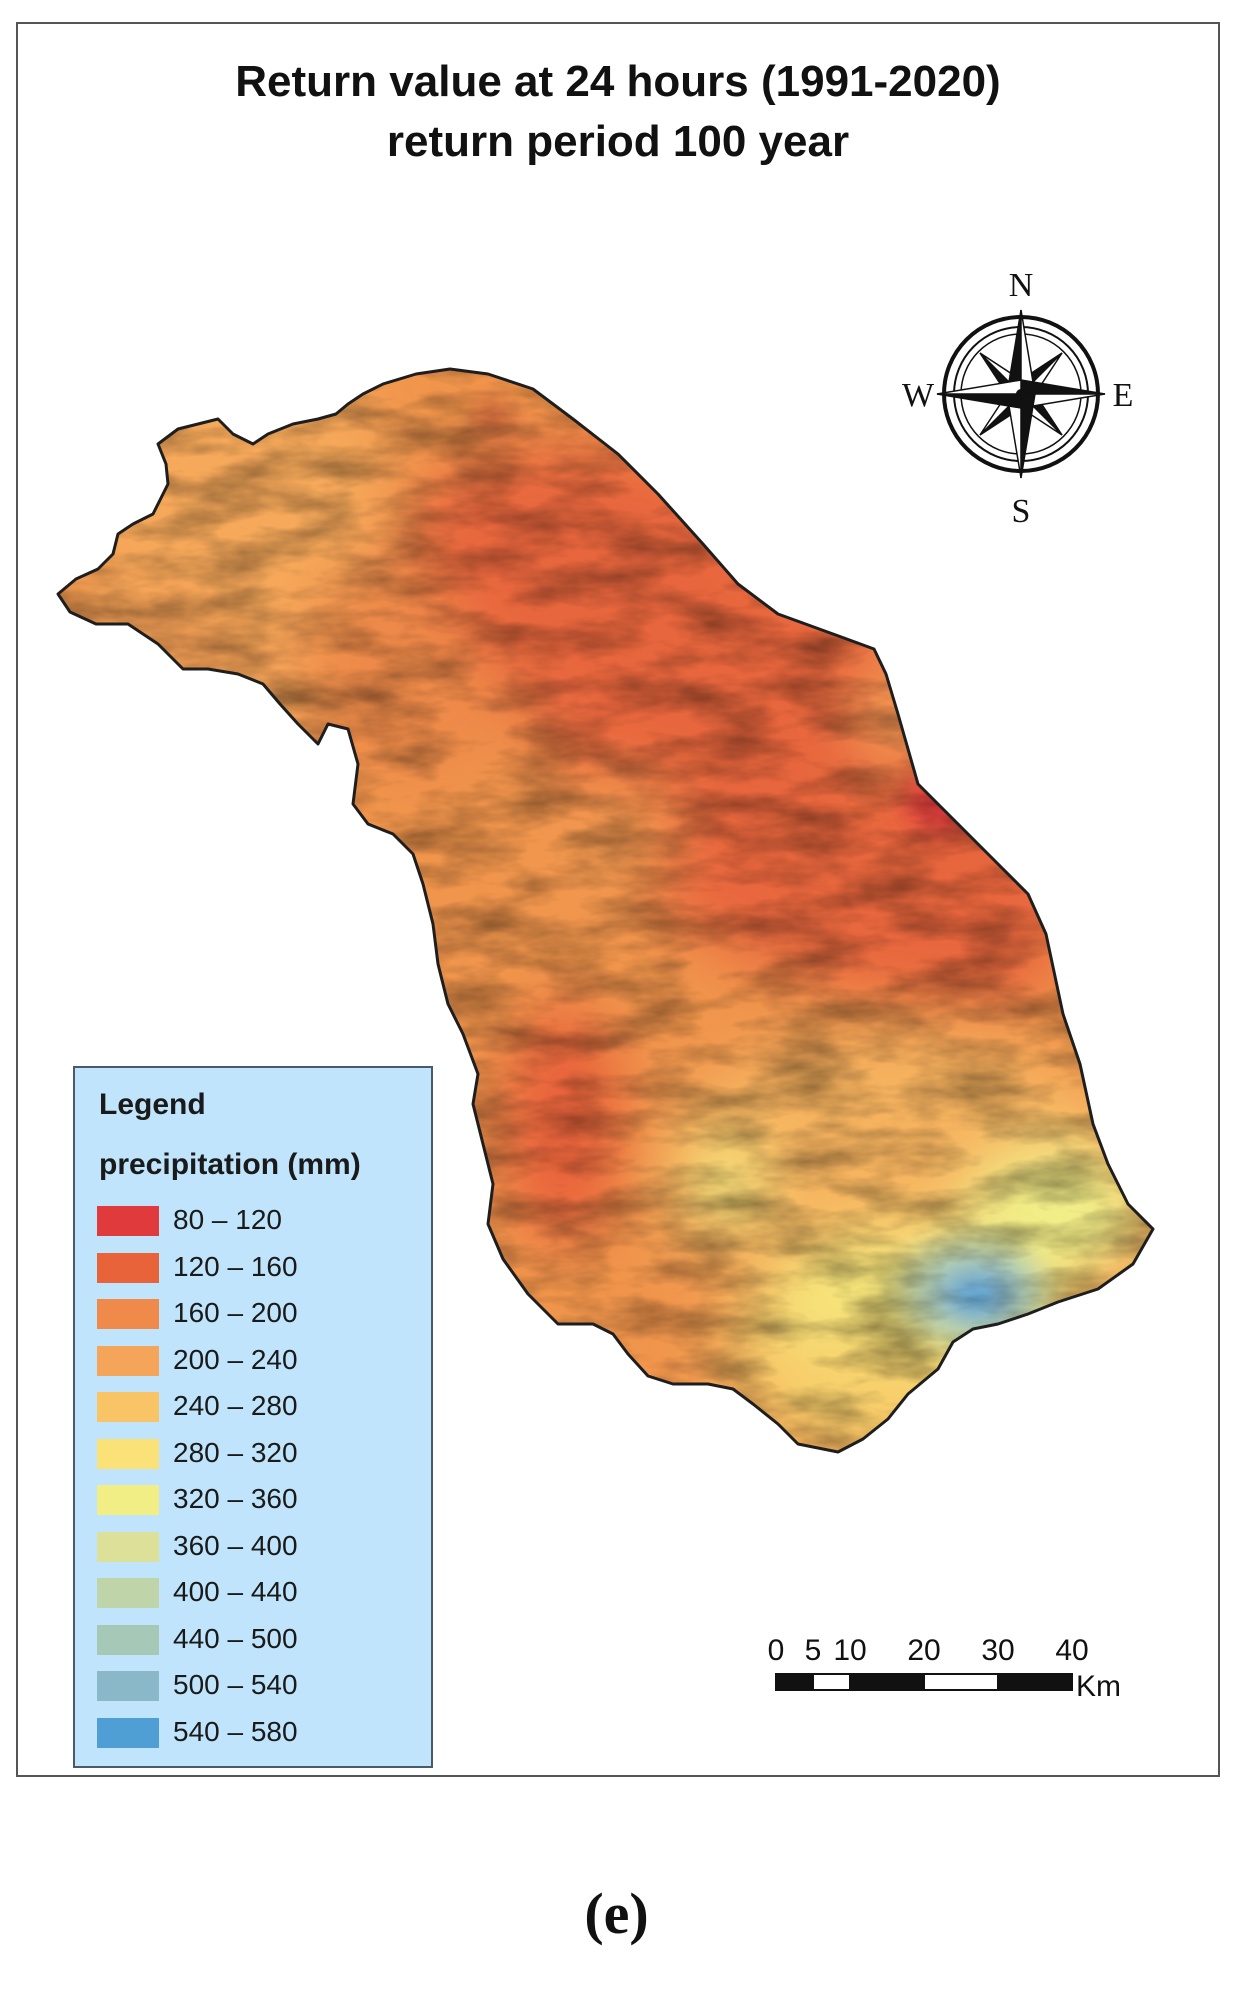 This screenshot has height=1995, width=1233. I want to click on legend-label: 200 – 240, so click(235, 1359).